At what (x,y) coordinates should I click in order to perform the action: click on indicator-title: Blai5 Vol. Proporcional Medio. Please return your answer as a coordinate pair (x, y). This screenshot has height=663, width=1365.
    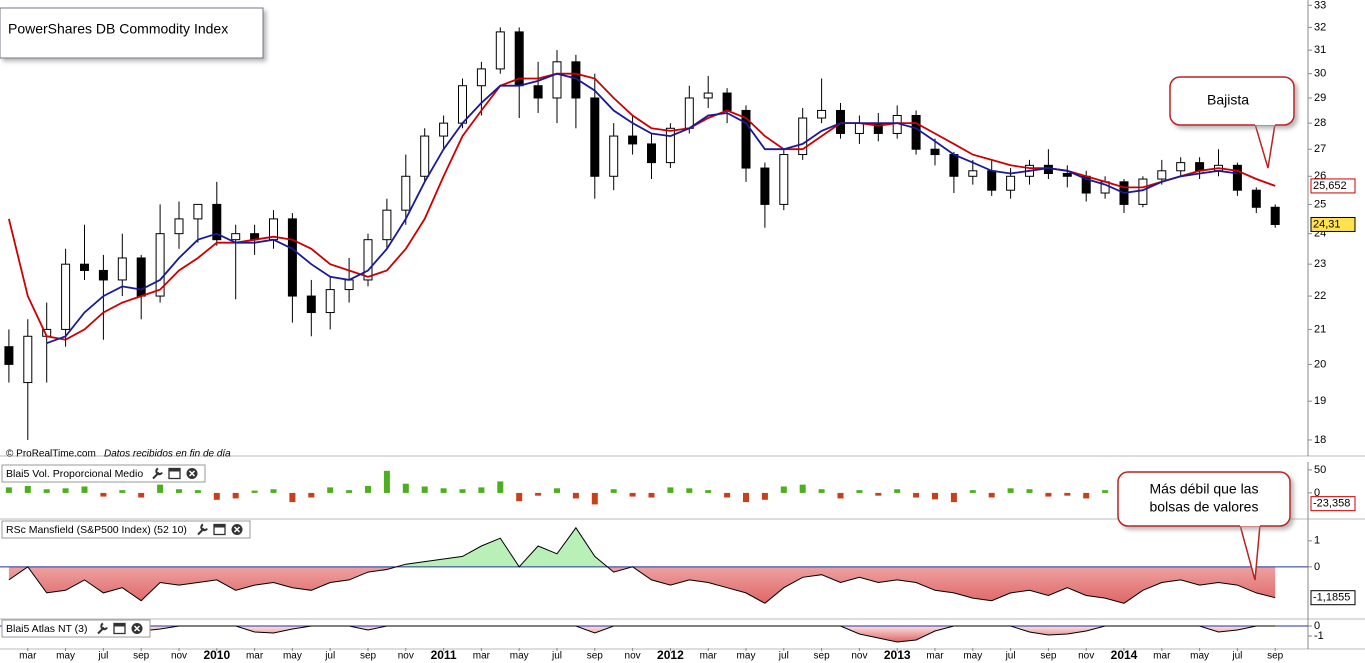
    Looking at the image, I should click on (74, 474).